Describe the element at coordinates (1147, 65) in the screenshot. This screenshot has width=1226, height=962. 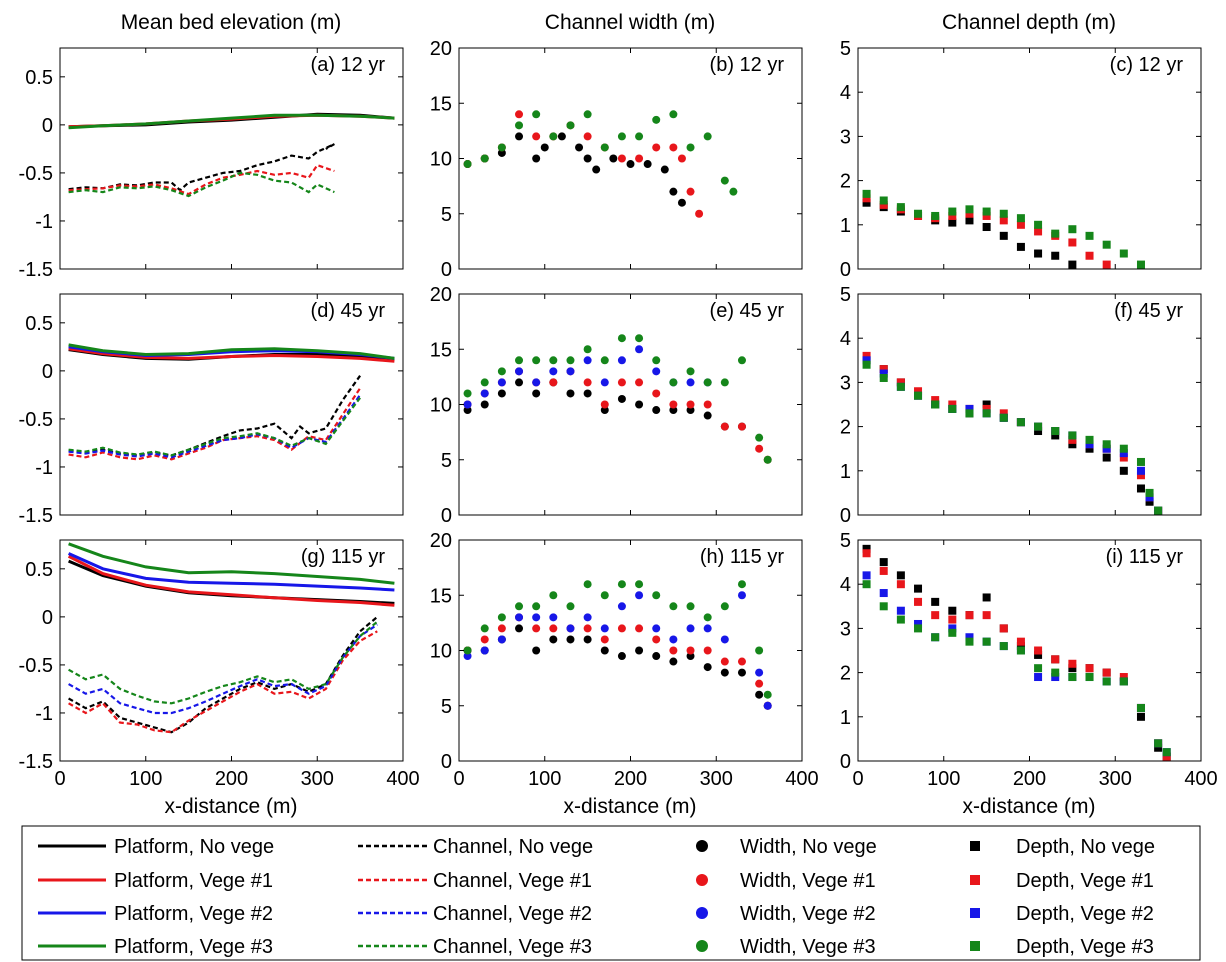
I see `panel-label: (c) 12 yr` at that location.